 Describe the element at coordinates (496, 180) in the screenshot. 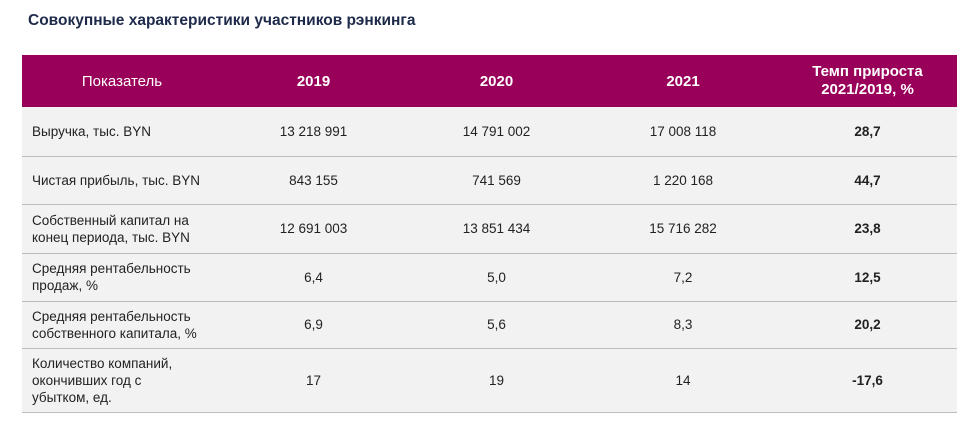

I see `cell-2020: 741 569` at that location.